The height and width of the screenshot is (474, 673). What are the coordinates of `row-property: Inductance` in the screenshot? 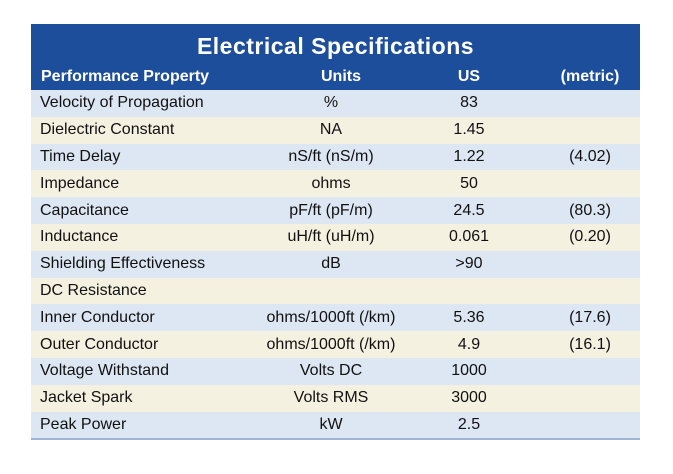 It's located at (79, 237).